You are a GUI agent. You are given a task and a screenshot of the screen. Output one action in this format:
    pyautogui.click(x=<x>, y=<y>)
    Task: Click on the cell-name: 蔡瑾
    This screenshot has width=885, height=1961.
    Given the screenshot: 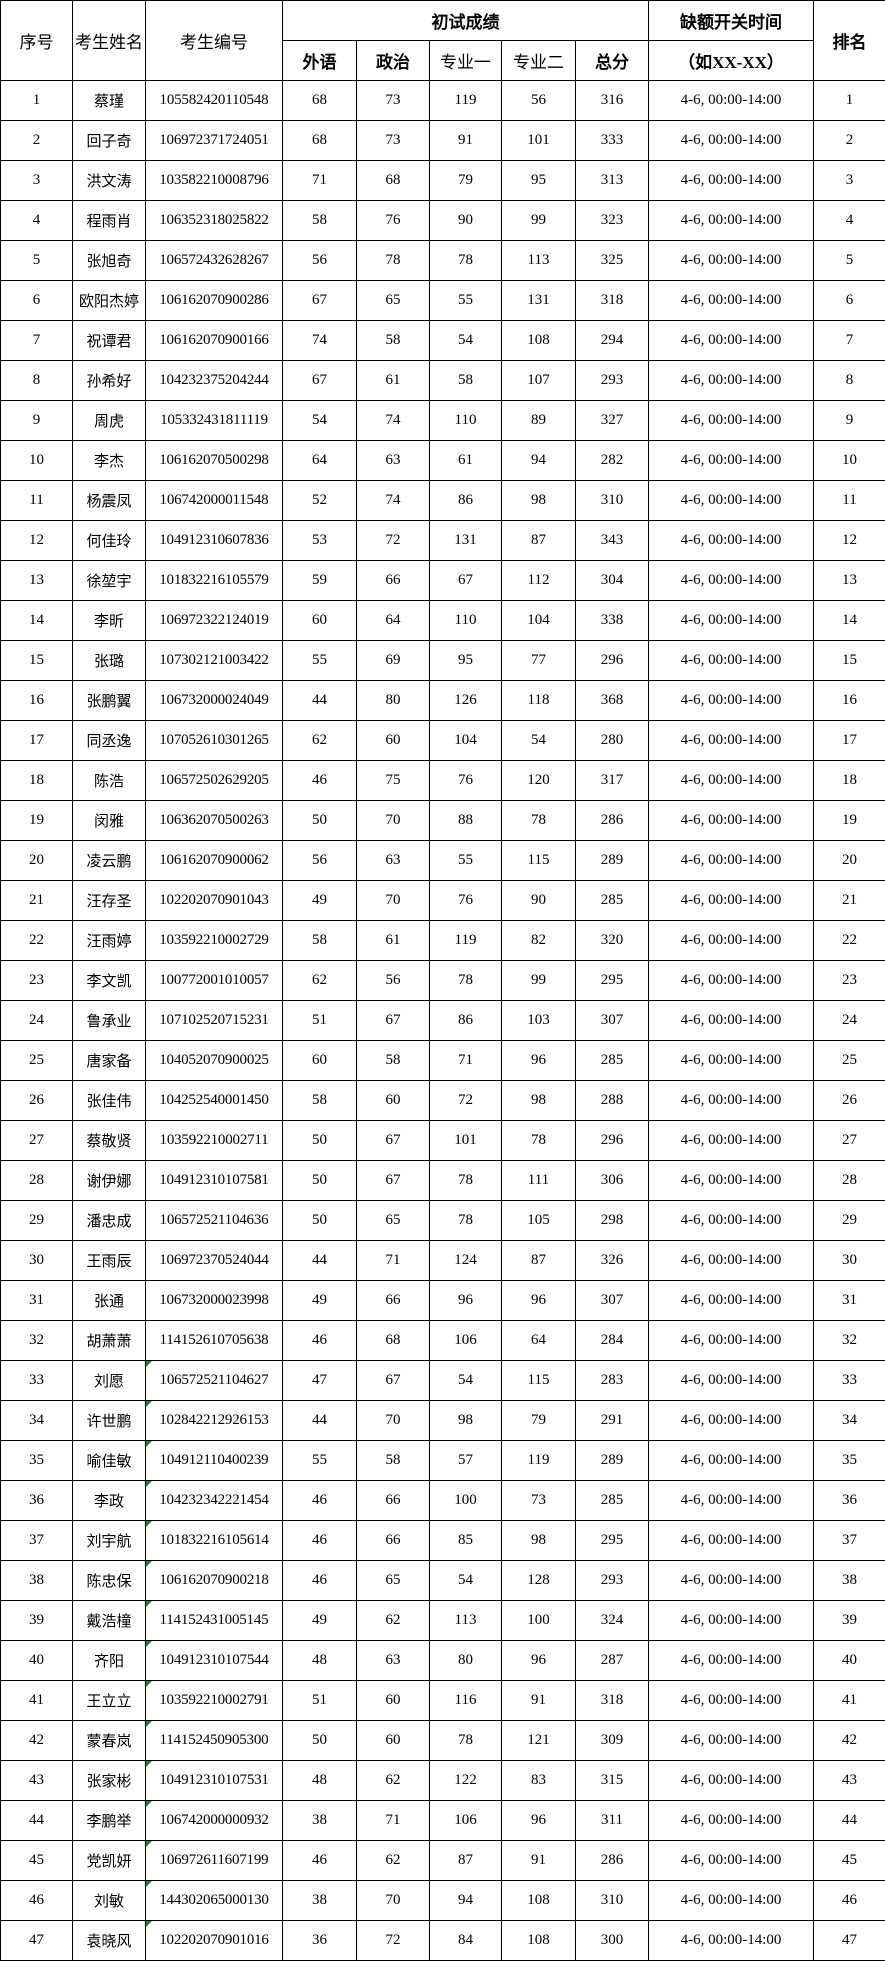 What is the action you would take?
    pyautogui.click(x=109, y=100)
    